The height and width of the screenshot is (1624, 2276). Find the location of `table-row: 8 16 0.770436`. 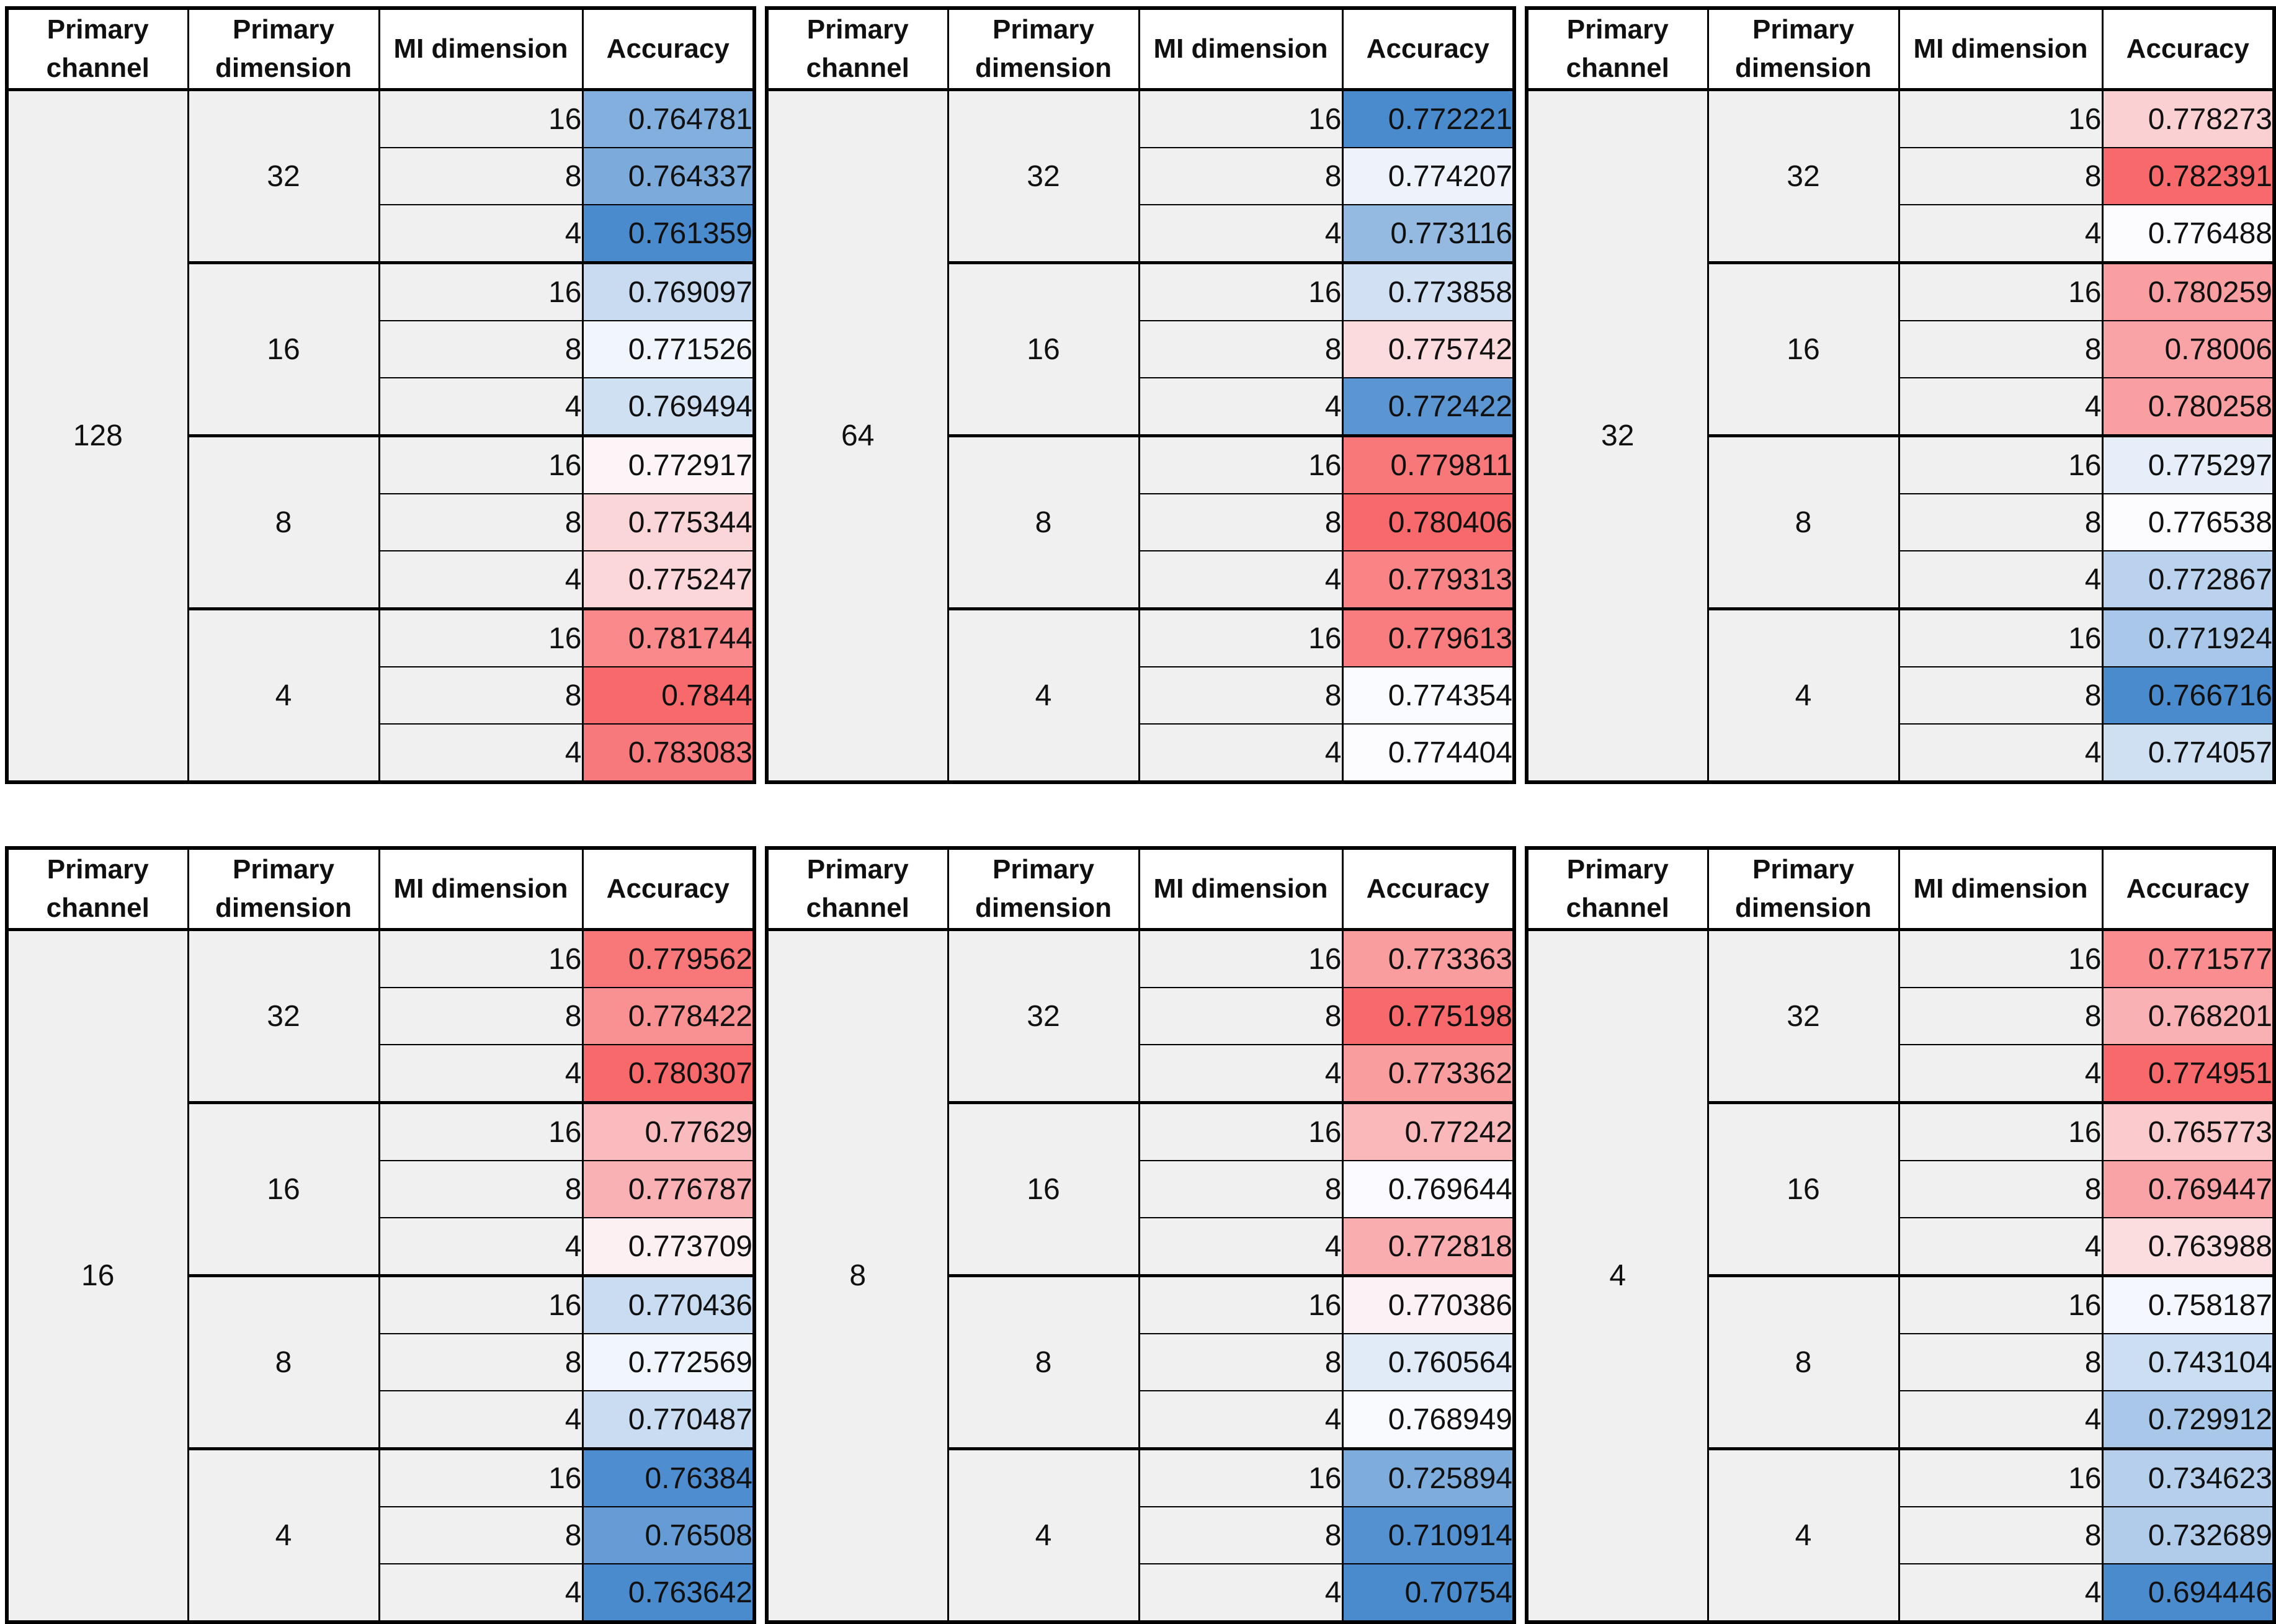

table-row: 8 16 0.770436 is located at coordinates (382, 1362).